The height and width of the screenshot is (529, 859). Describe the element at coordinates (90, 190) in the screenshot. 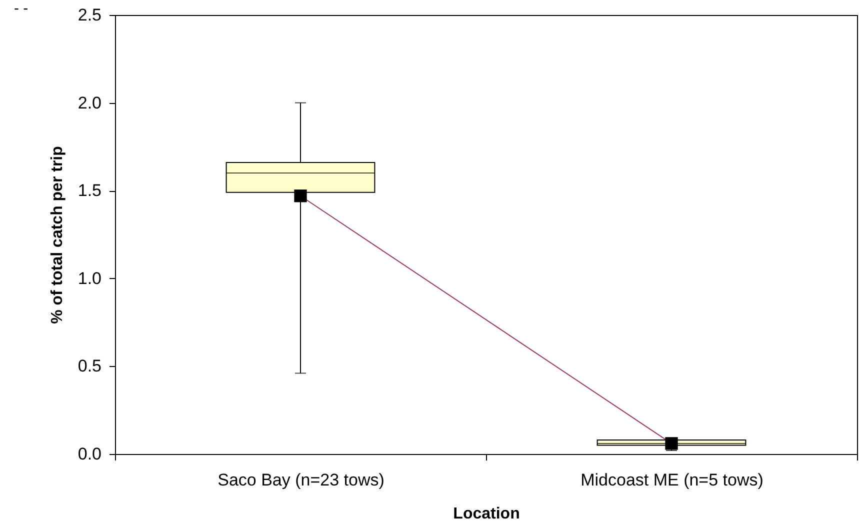

I see `y-tick-label: 1.5` at that location.